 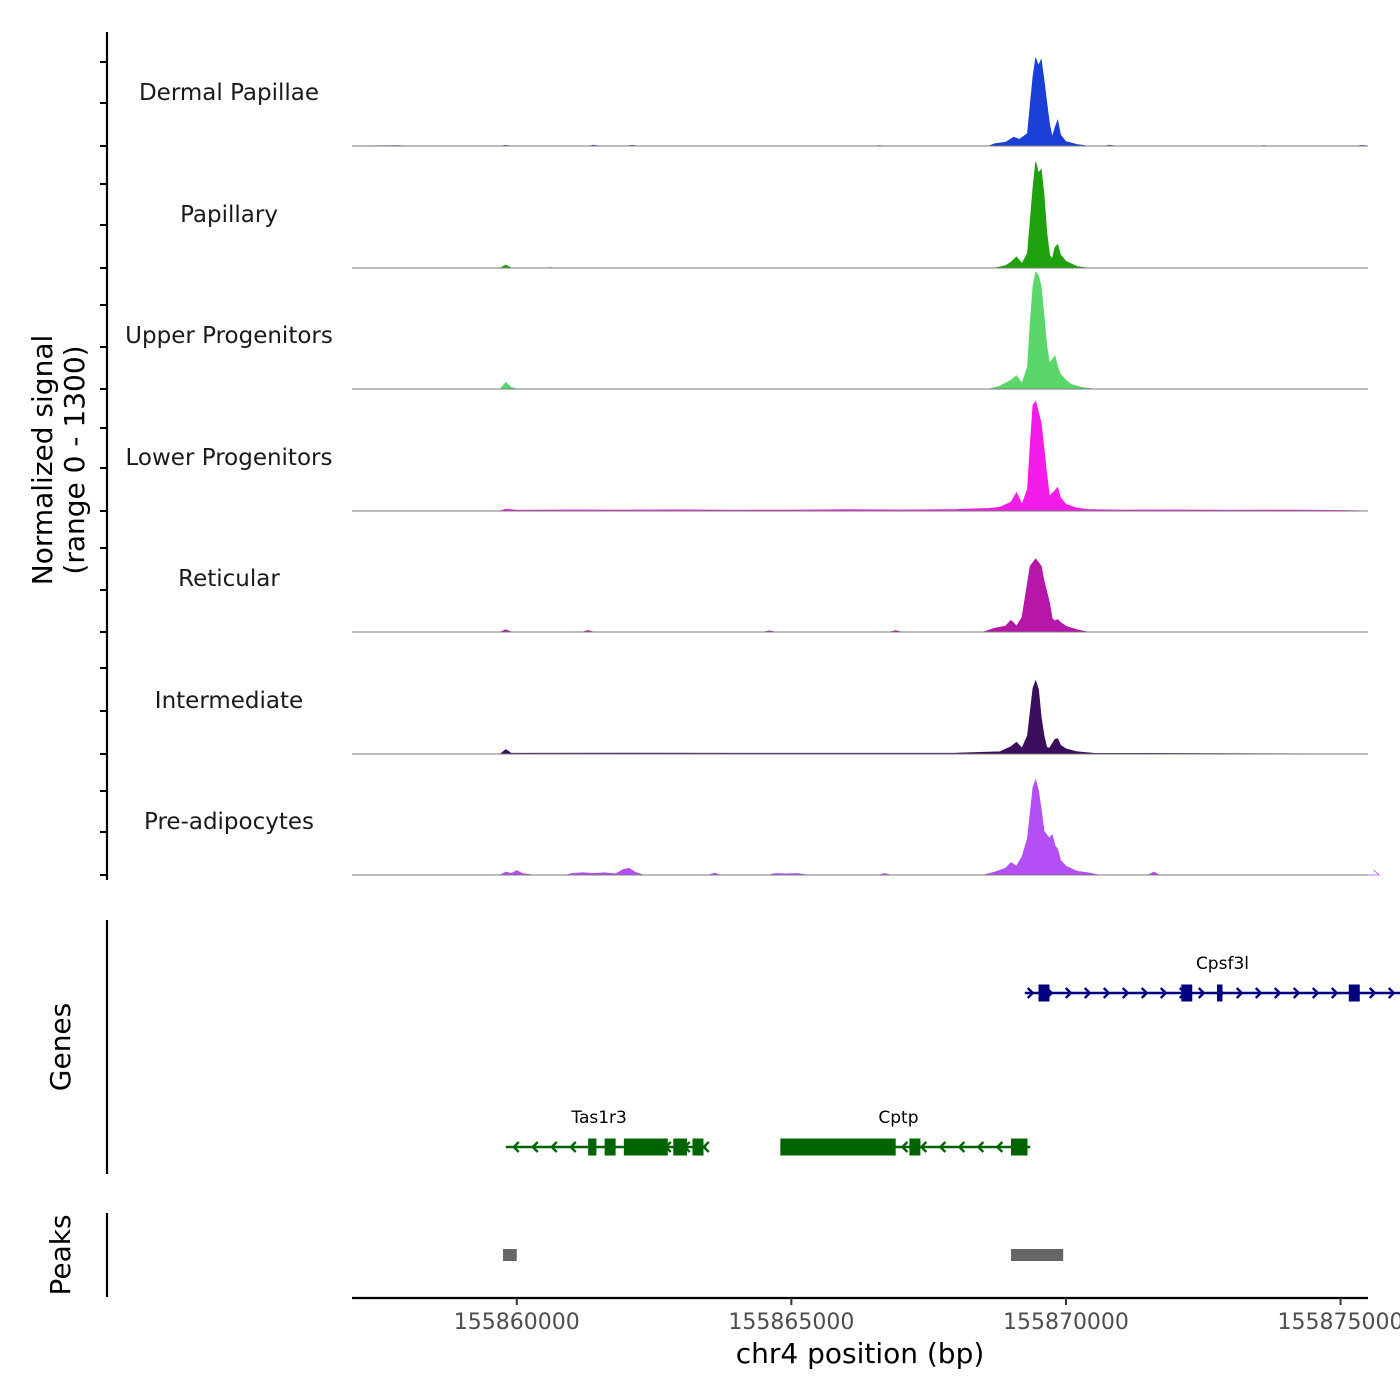 I want to click on track-1: Papillary, so click(x=774, y=215).